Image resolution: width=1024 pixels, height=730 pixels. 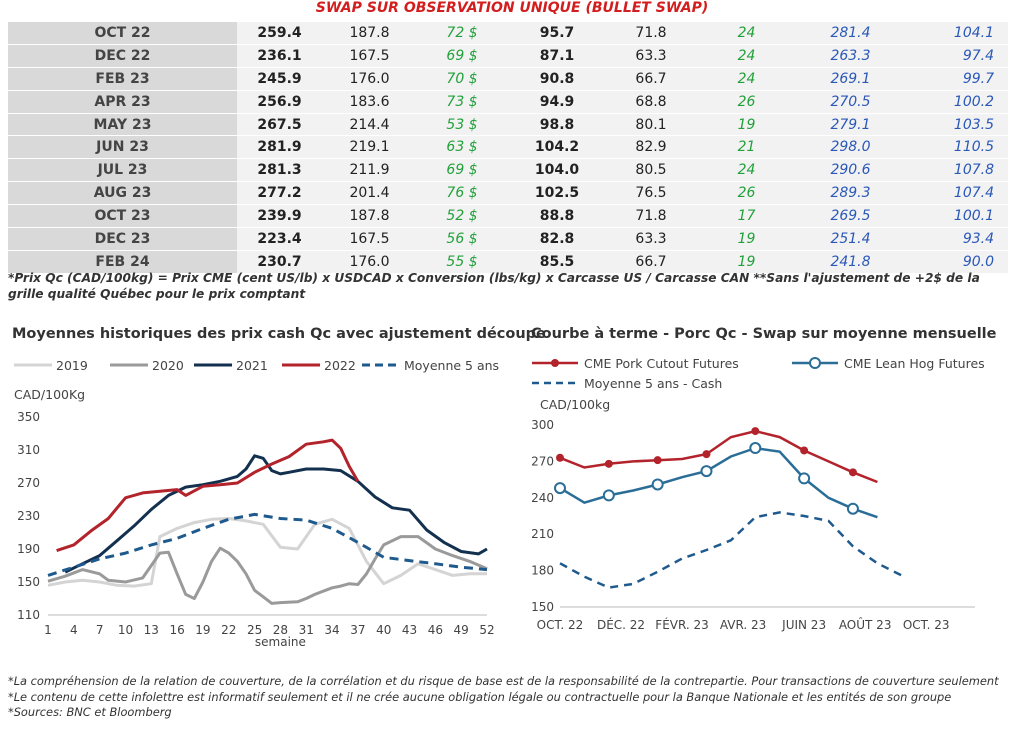 What do you see at coordinates (90, 712) in the screenshot?
I see `footnote-3: *Sources: BNC et Bloomberg` at bounding box center [90, 712].